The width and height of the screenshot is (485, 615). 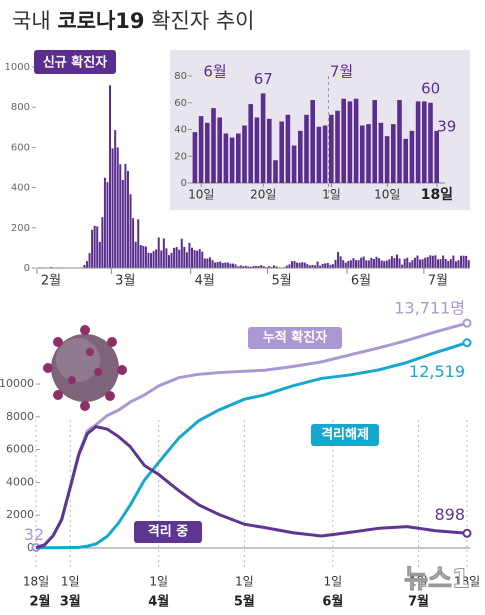 What do you see at coordinates (467, 582) in the screenshot?
I see `x-tick-label: 18일` at bounding box center [467, 582].